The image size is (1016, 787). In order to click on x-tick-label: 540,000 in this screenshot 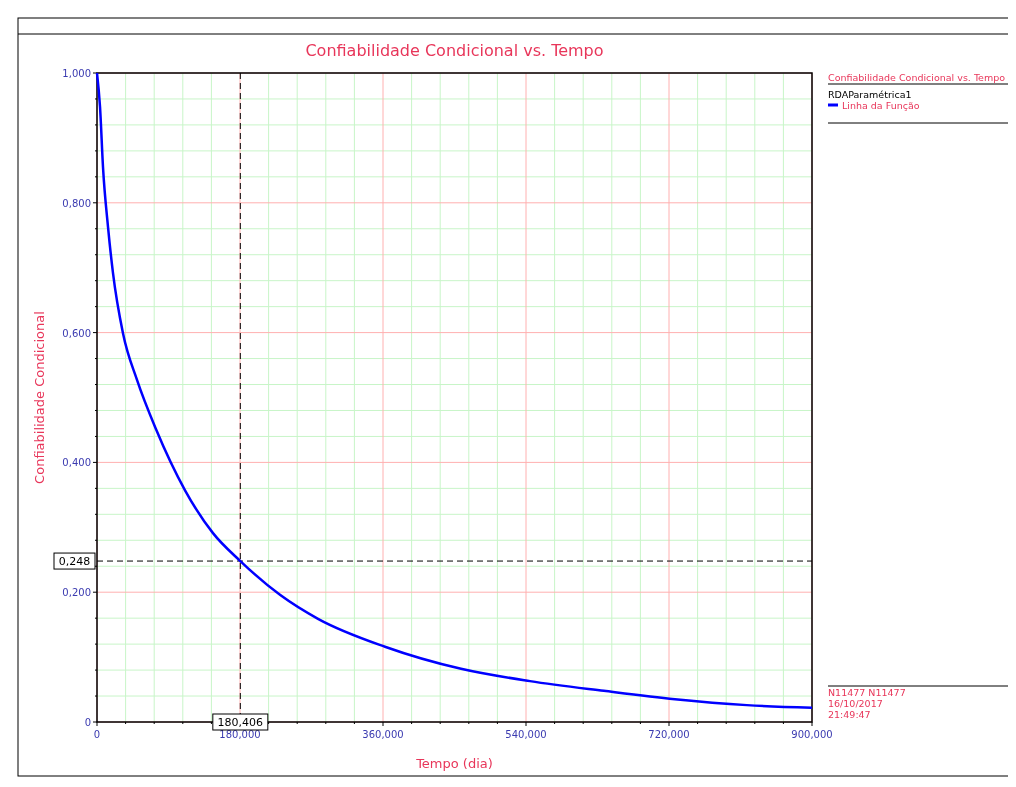, I will do `click(526, 734)`.